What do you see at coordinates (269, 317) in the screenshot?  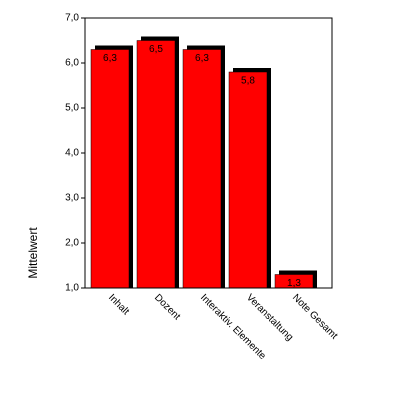 I see `x-tick-label: Veranstaltung` at bounding box center [269, 317].